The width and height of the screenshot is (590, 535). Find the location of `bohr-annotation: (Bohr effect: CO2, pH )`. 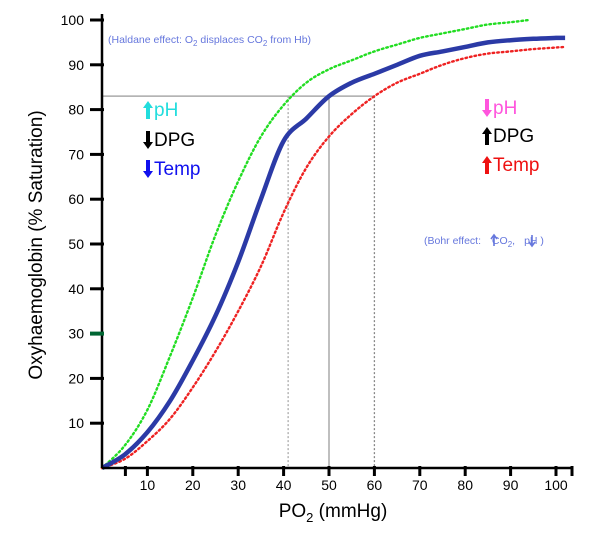

bohr-annotation: (Bohr effect: CO2, pH ) is located at coordinates (484, 241).